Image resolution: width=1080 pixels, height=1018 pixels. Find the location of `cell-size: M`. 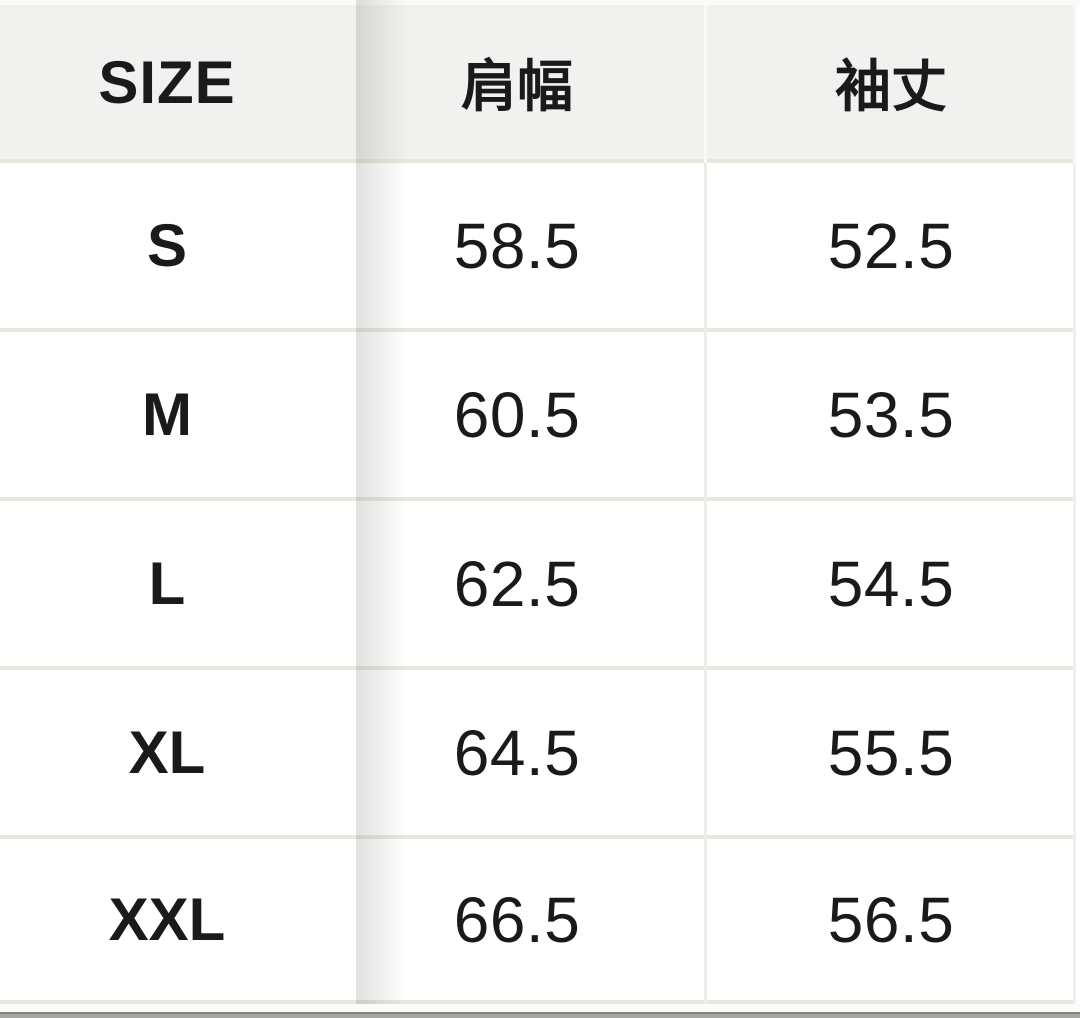

cell-size: M is located at coordinates (167, 414).